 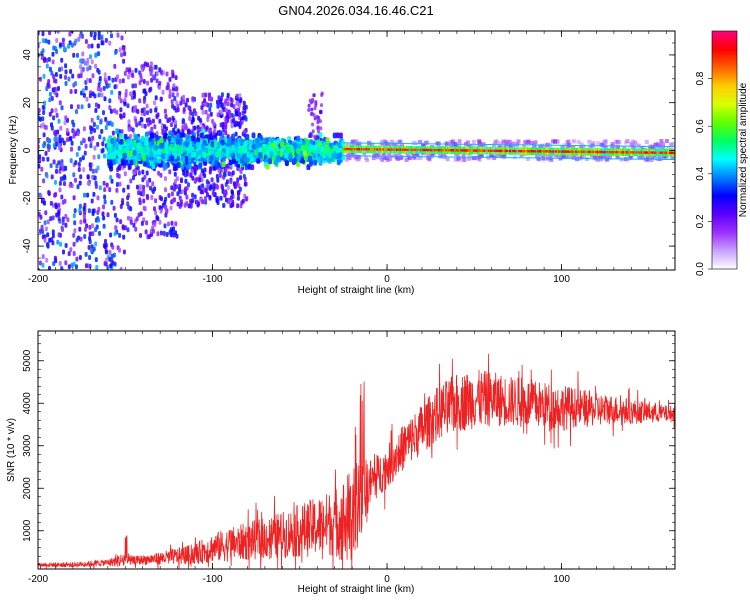 What do you see at coordinates (27, 403) in the screenshot?
I see `y-tick-label: 4000` at bounding box center [27, 403].